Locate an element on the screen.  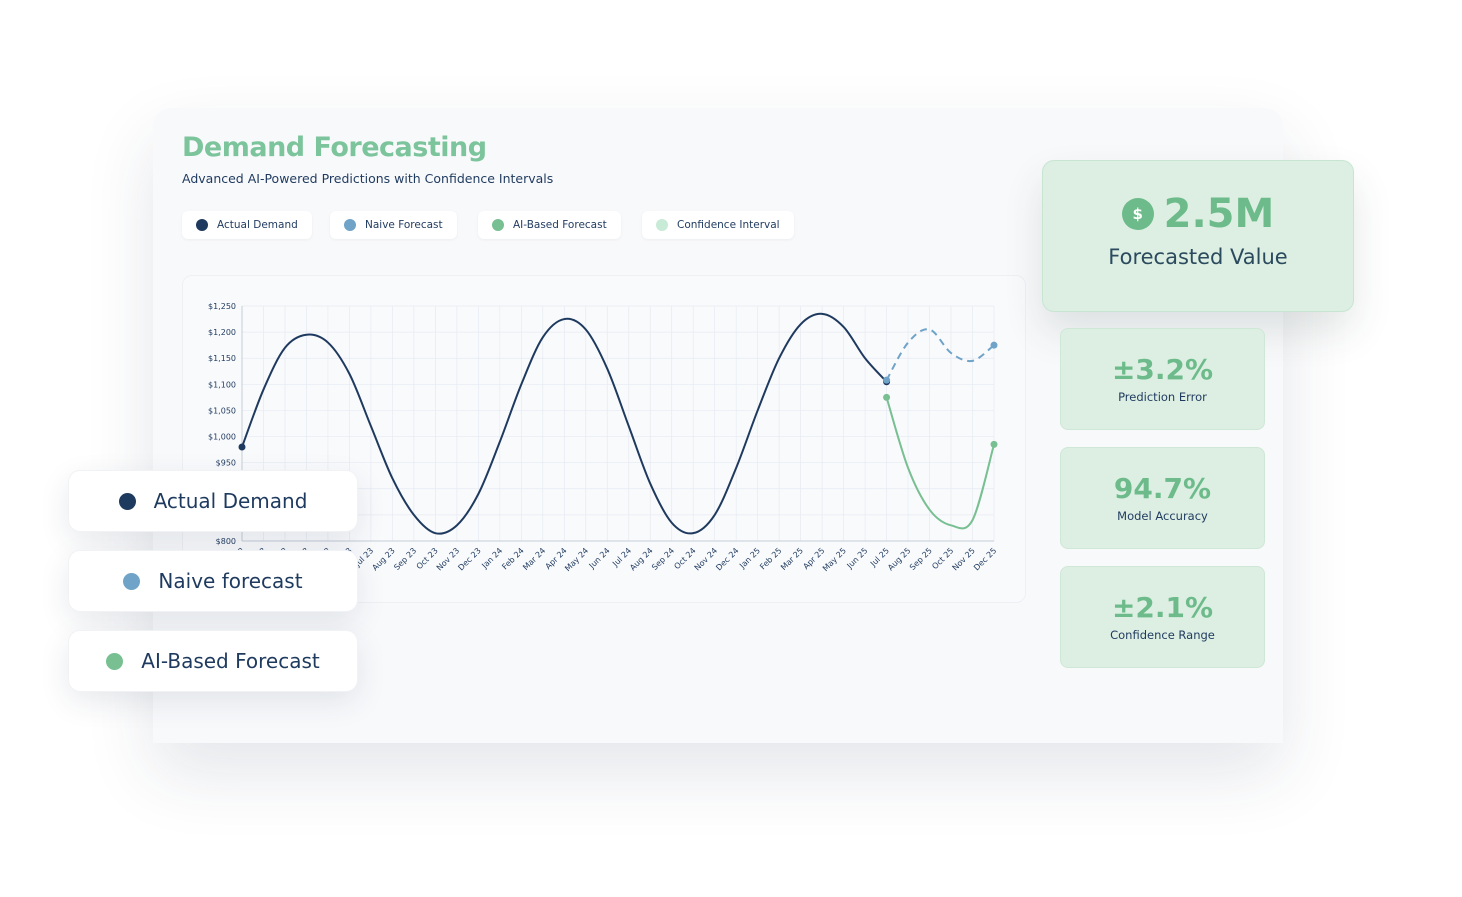
stat-value: 94.7% is located at coordinates (1162, 488).